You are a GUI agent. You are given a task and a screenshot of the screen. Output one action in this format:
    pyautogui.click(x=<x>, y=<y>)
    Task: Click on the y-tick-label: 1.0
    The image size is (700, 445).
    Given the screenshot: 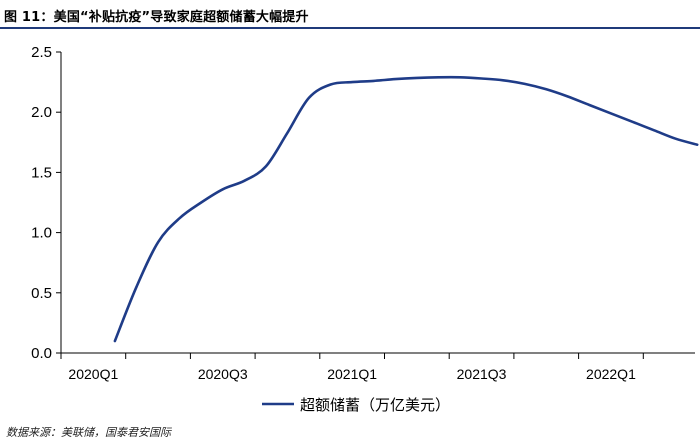 What is the action you would take?
    pyautogui.click(x=41, y=233)
    